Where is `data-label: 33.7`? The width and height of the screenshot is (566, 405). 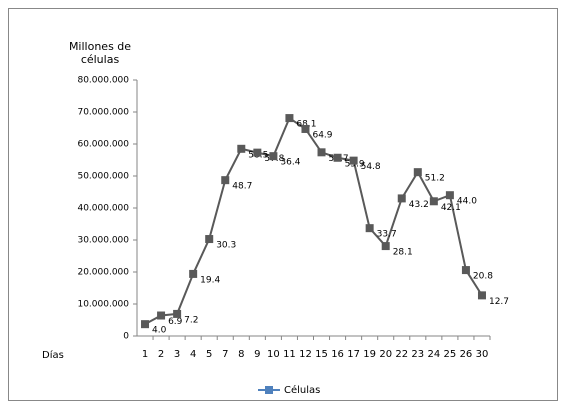
data-label: 33.7 is located at coordinates (387, 235).